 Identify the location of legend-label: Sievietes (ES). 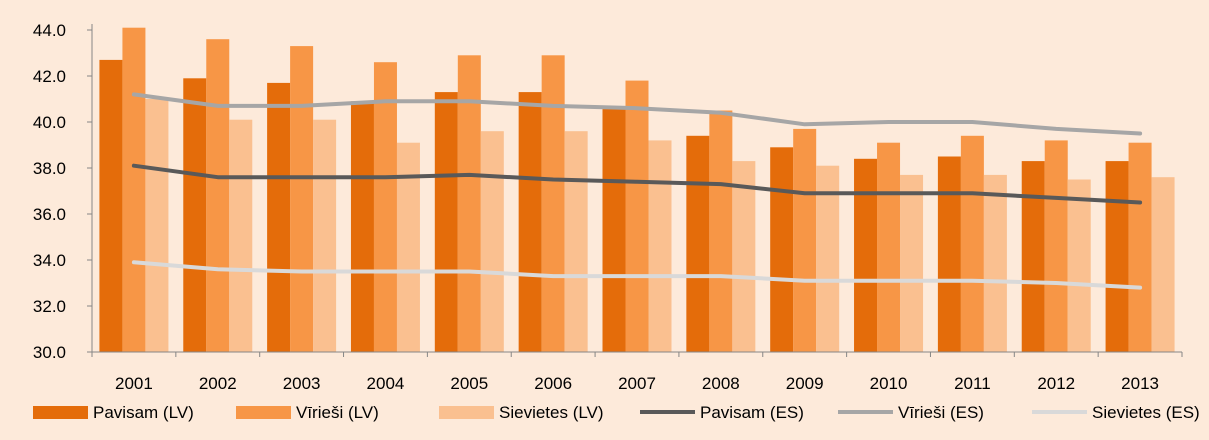
(1146, 412).